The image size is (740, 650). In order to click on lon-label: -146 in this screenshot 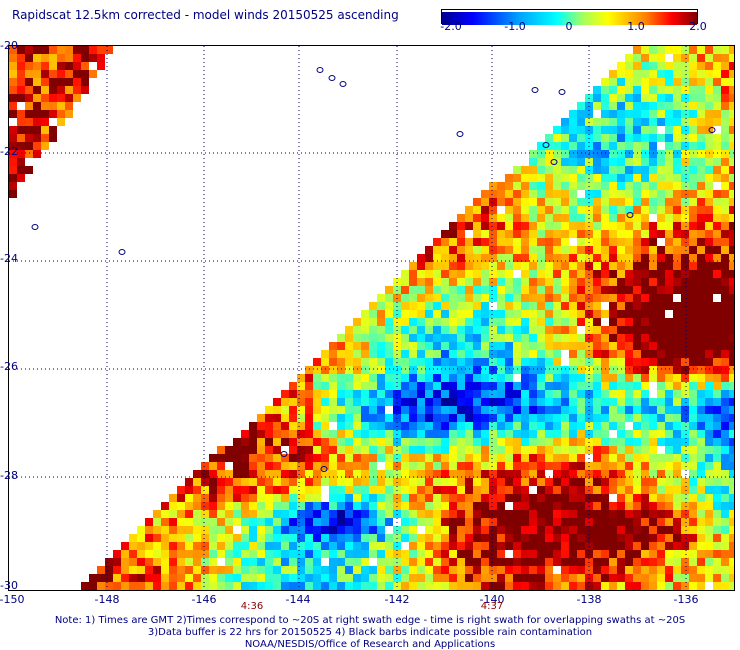, I will do `click(204, 599)`.